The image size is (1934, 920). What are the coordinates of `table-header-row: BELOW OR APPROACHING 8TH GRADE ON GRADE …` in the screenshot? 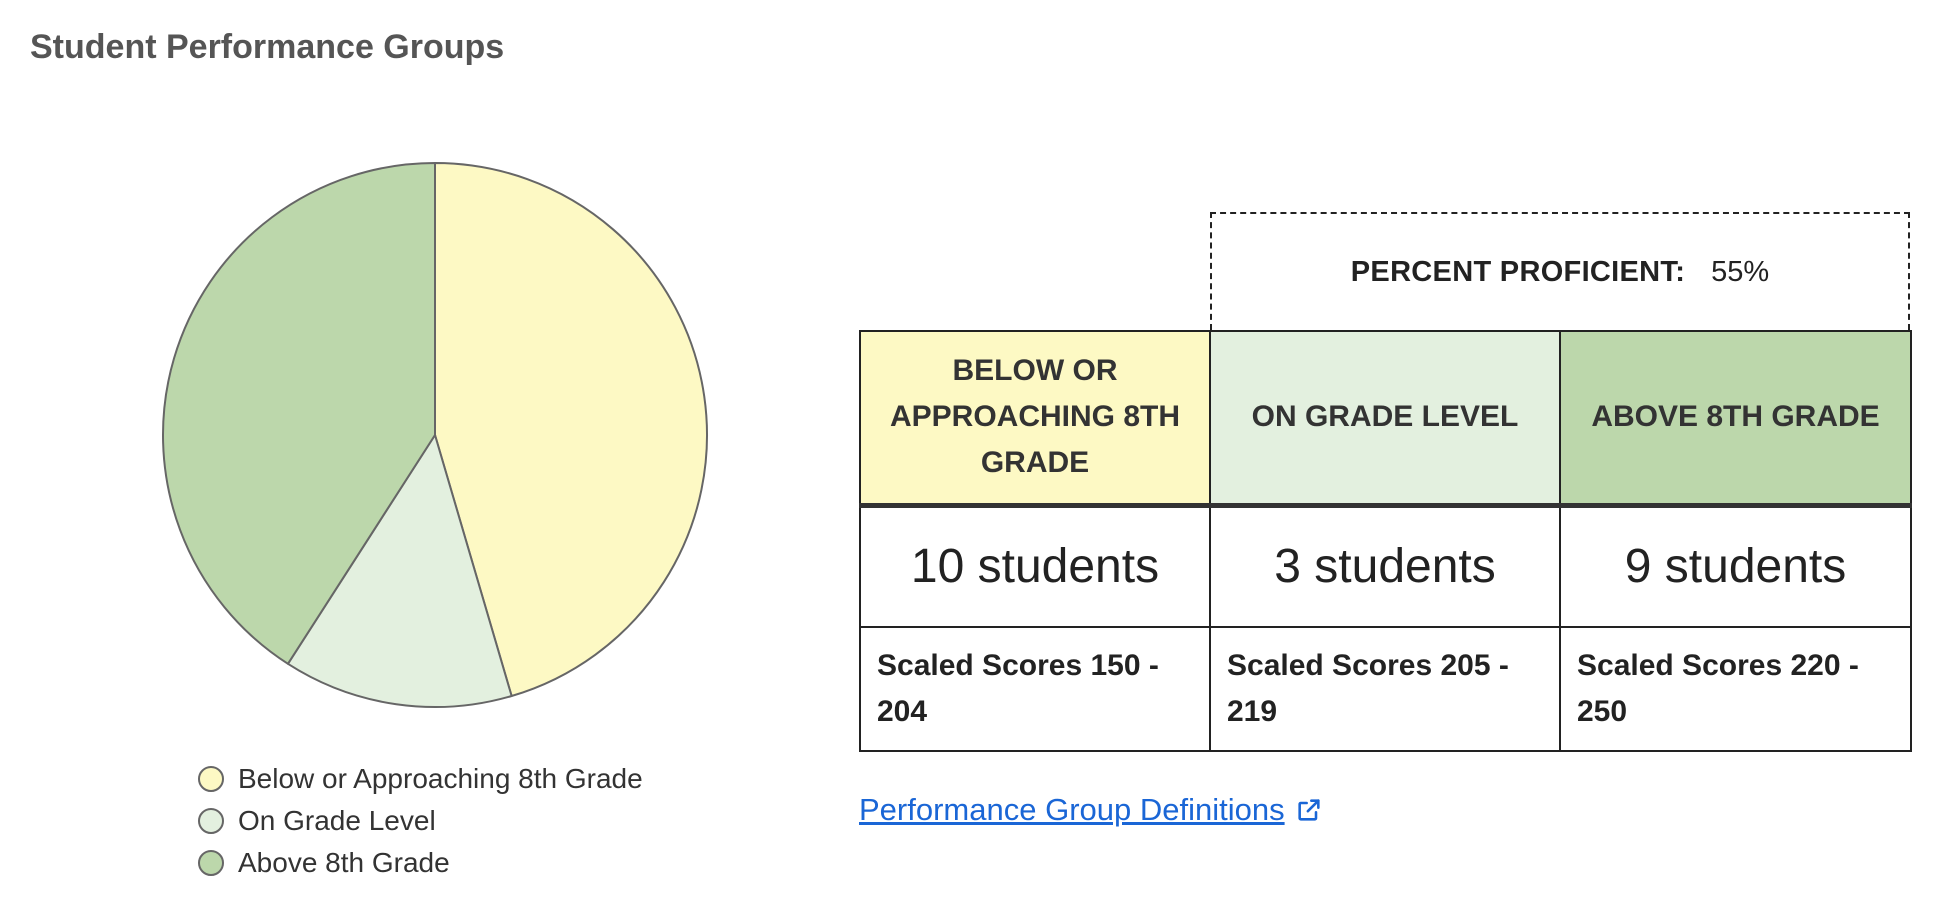 It's located at (1385, 419).